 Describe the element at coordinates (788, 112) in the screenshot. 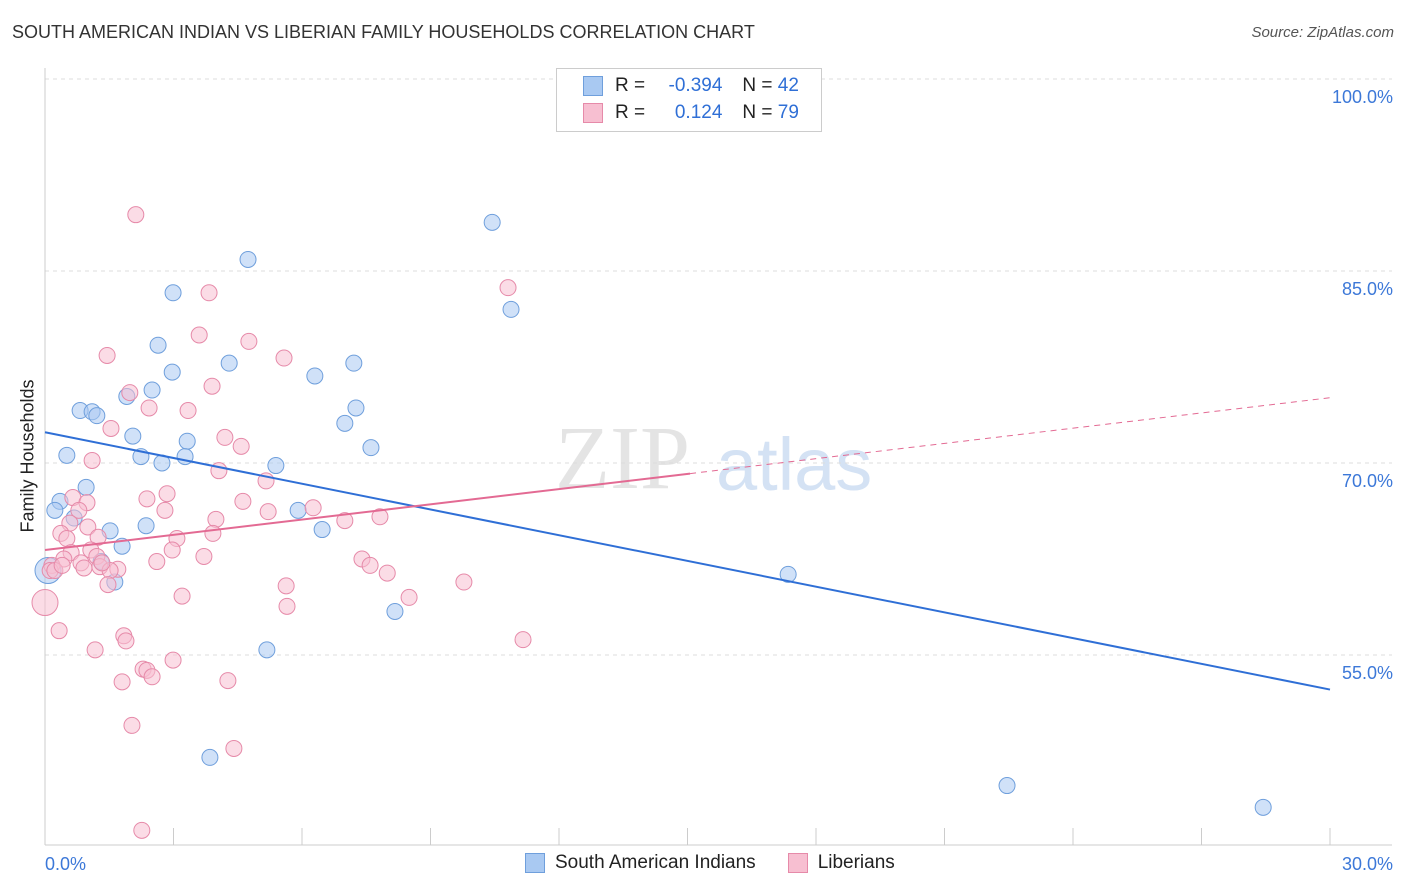

I see `n-value: 79` at that location.